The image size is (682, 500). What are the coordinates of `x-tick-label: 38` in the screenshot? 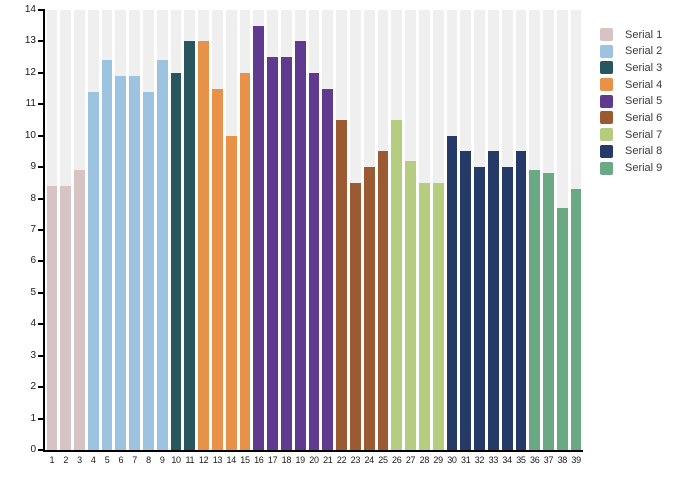 It's located at (562, 460).